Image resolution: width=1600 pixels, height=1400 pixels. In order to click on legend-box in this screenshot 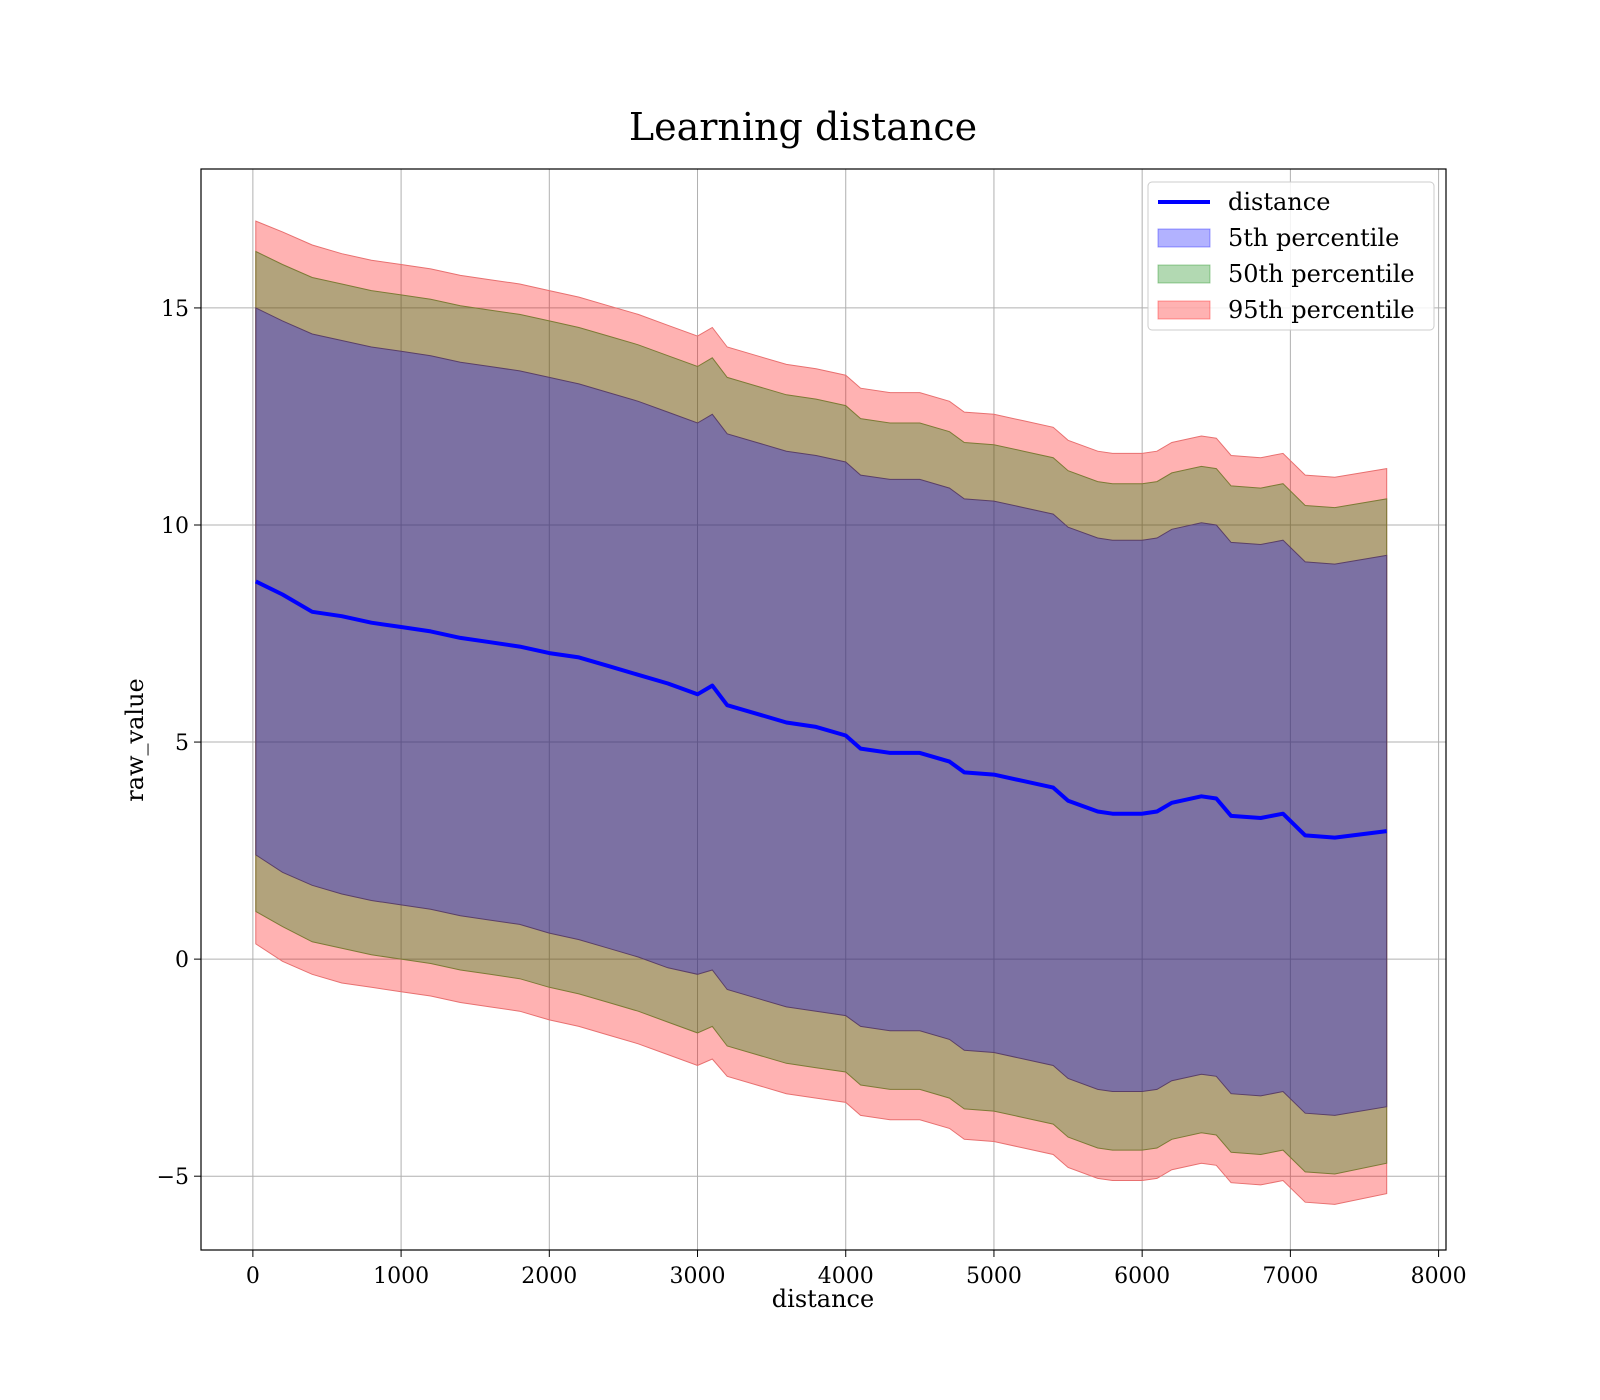, I will do `click(1291, 256)`.